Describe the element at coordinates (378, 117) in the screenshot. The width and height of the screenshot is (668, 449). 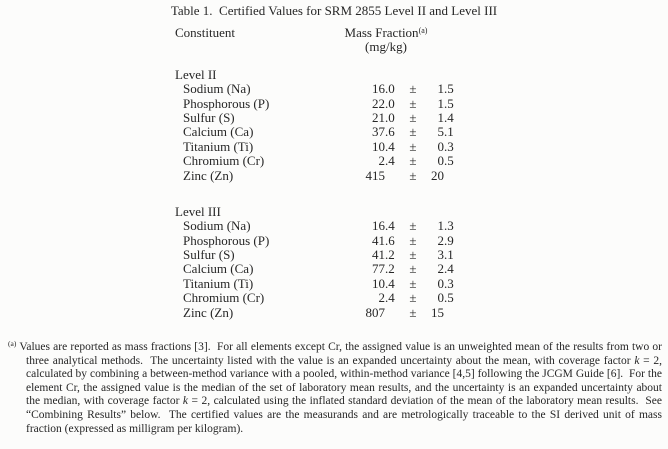
I see `value-cell: 21` at that location.